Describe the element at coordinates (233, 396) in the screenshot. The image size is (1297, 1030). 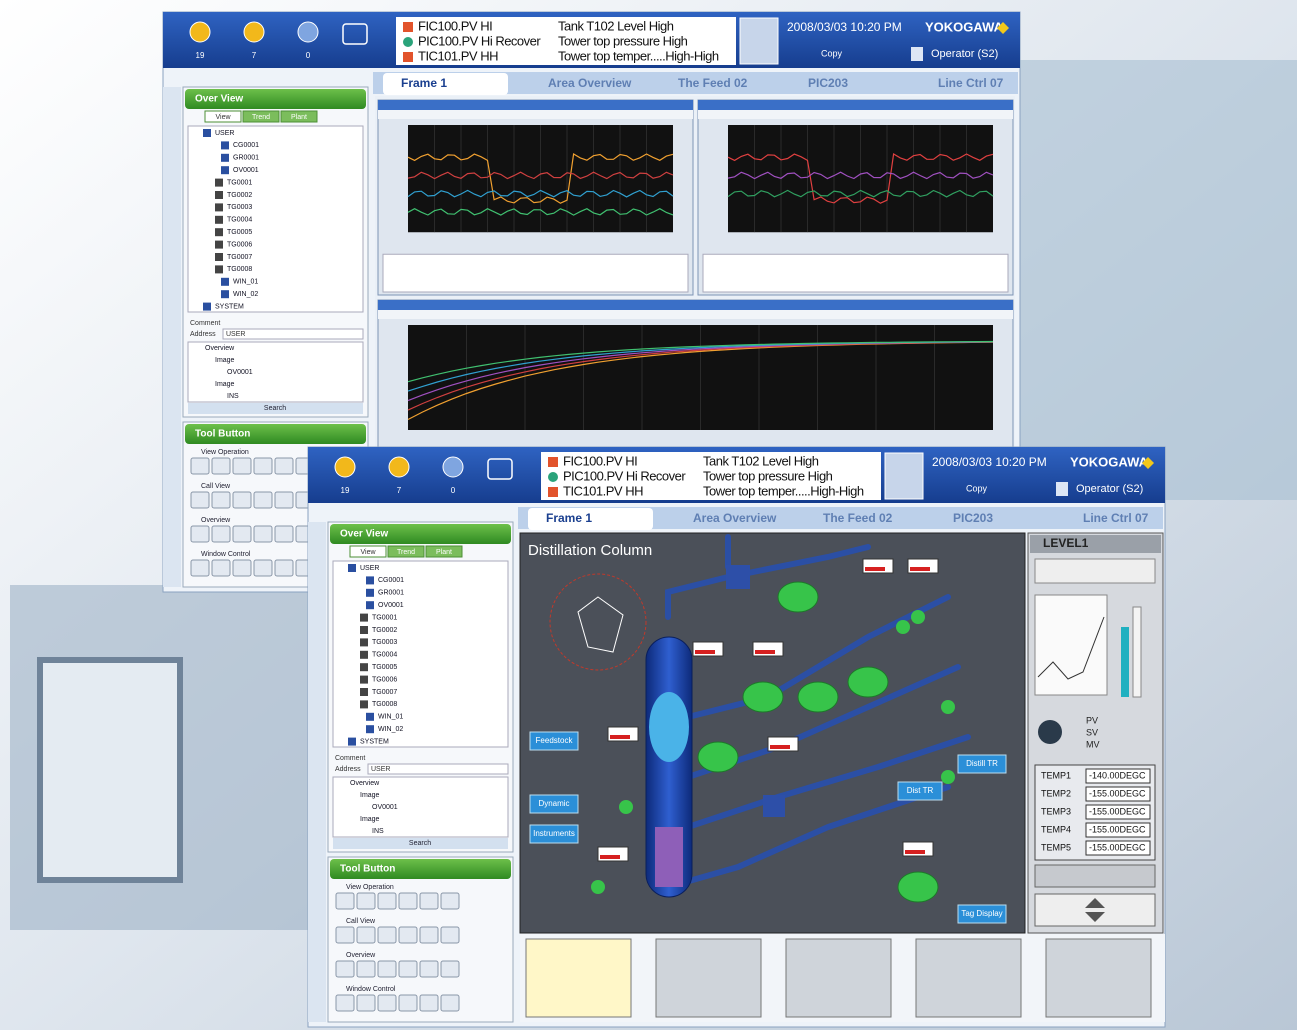
I see `tree-item: INS` at that location.